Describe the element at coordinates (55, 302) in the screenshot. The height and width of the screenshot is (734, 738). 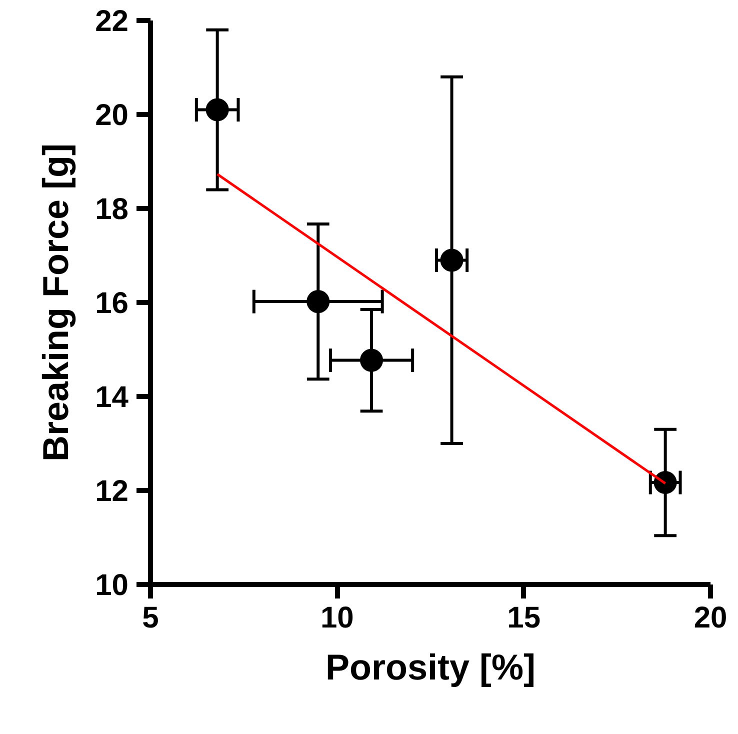
I see `y-axis-title: Breaking Force [g]` at that location.